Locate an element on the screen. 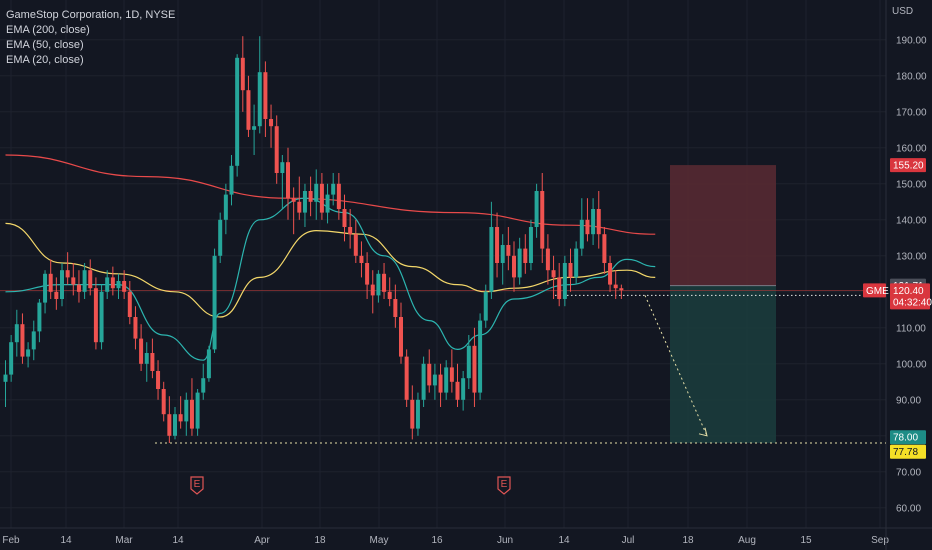  x-tick-label: Apr is located at coordinates (262, 540).